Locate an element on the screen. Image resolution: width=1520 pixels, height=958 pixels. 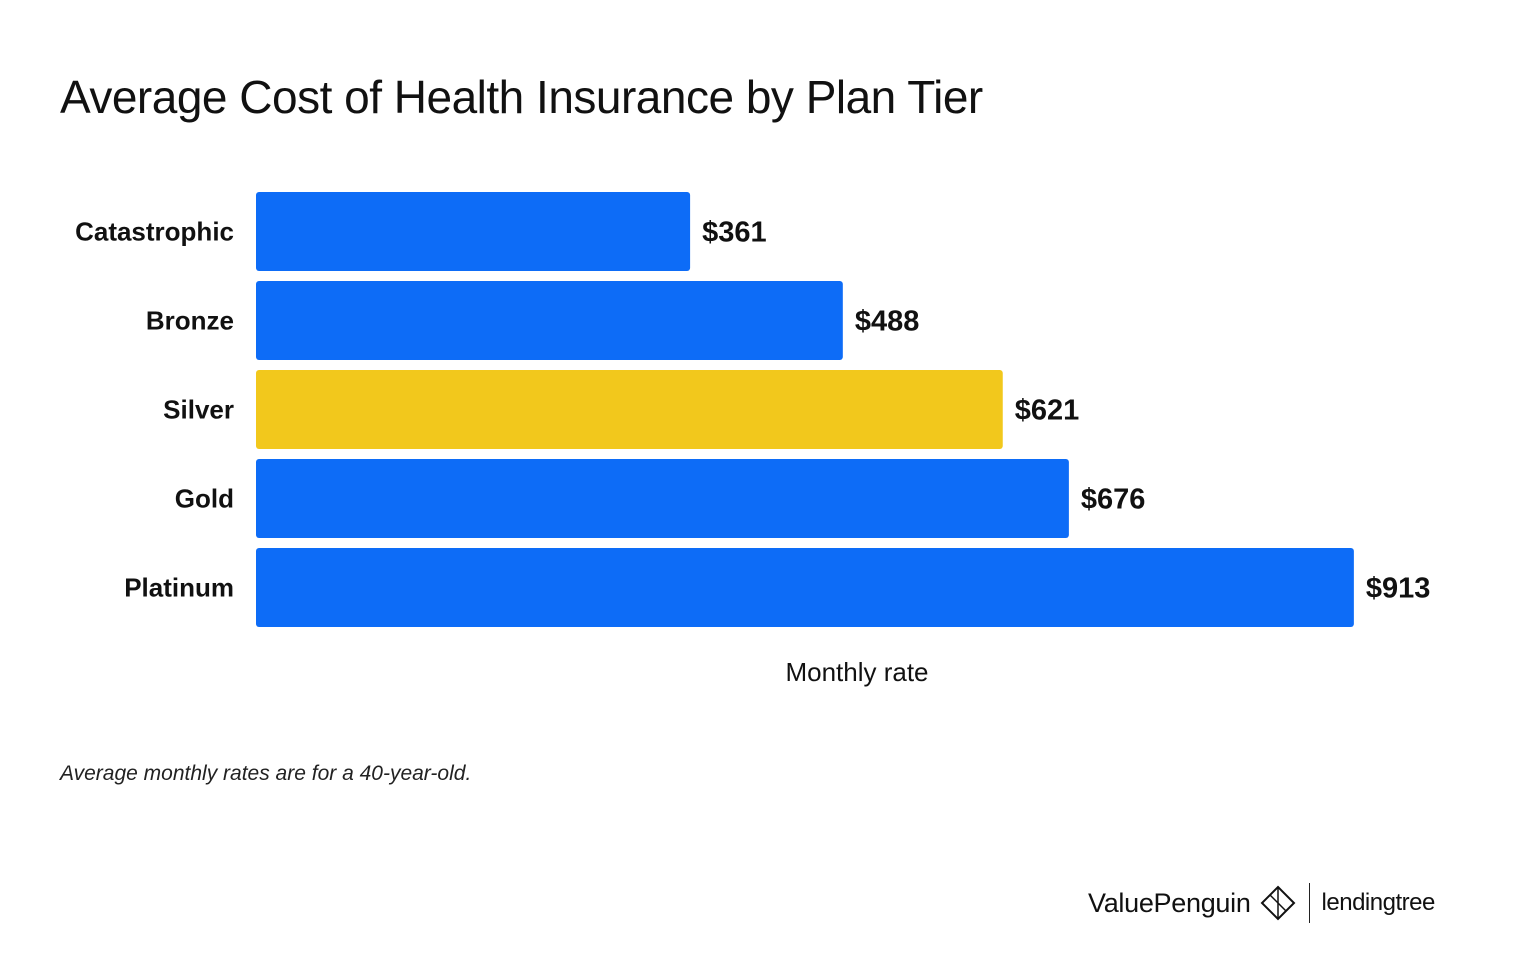
brand-divider is located at coordinates (1309, 903).